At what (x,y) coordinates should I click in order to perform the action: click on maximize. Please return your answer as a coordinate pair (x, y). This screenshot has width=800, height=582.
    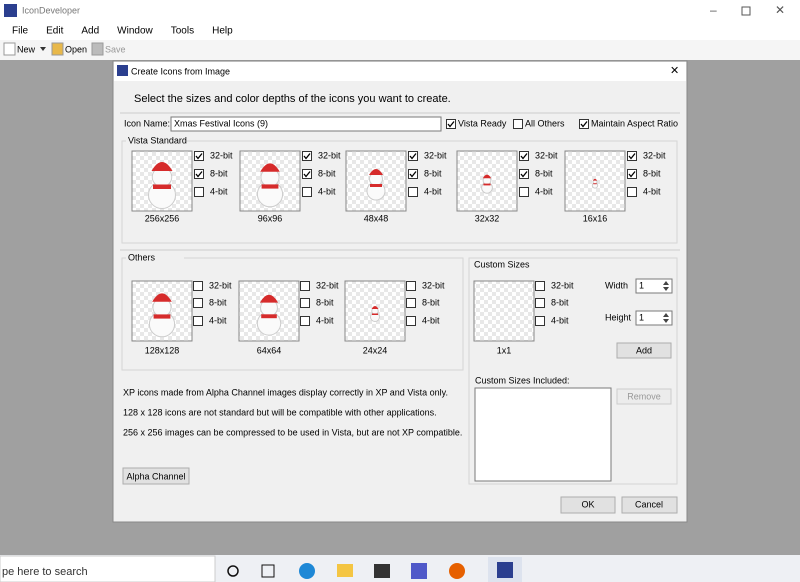
    Looking at the image, I should click on (746, 11).